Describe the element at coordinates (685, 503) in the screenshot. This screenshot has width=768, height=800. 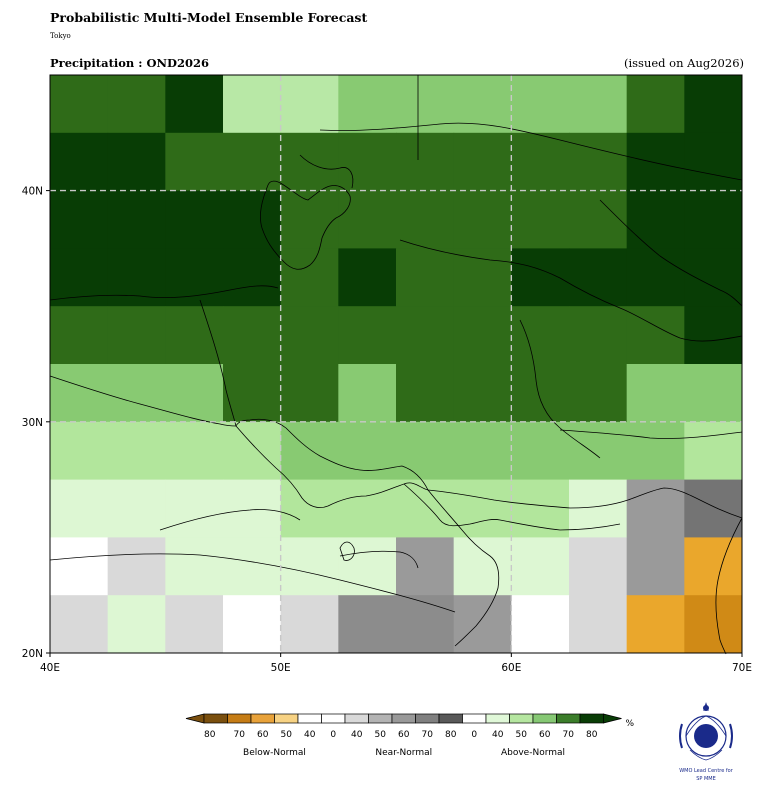
I see `indus-coast` at that location.